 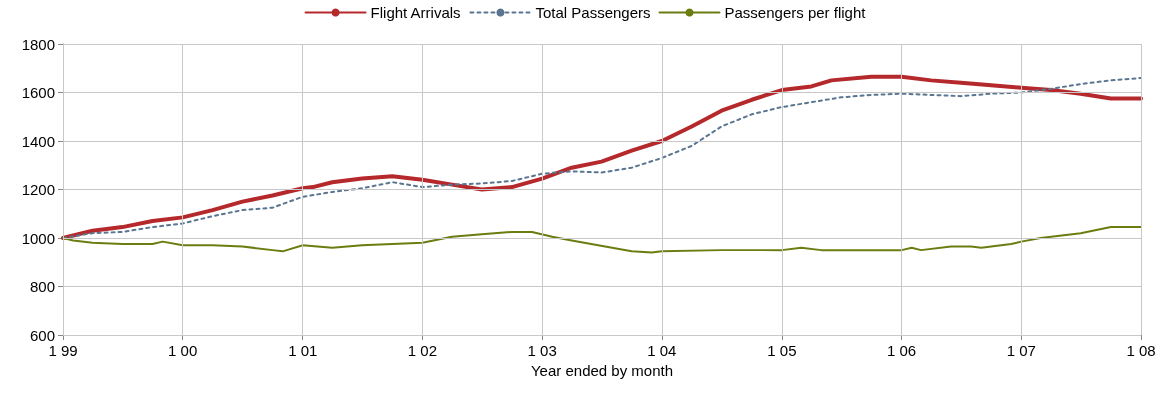 I want to click on x-tick-label: 1 00, so click(x=183, y=350).